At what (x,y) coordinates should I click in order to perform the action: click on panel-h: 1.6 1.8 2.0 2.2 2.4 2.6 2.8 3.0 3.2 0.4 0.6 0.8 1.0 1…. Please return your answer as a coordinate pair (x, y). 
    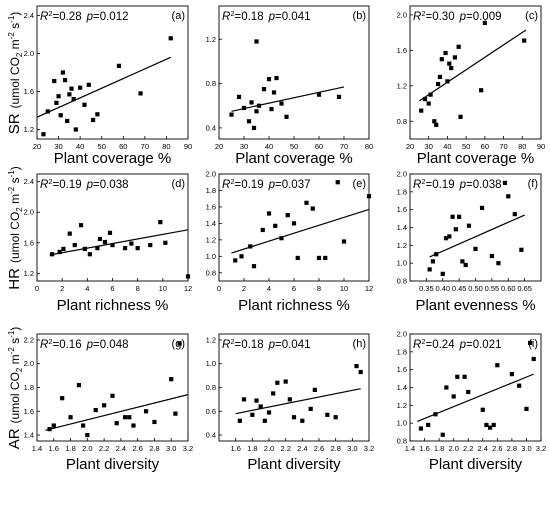
    Looking at the image, I should click on (290, 403).